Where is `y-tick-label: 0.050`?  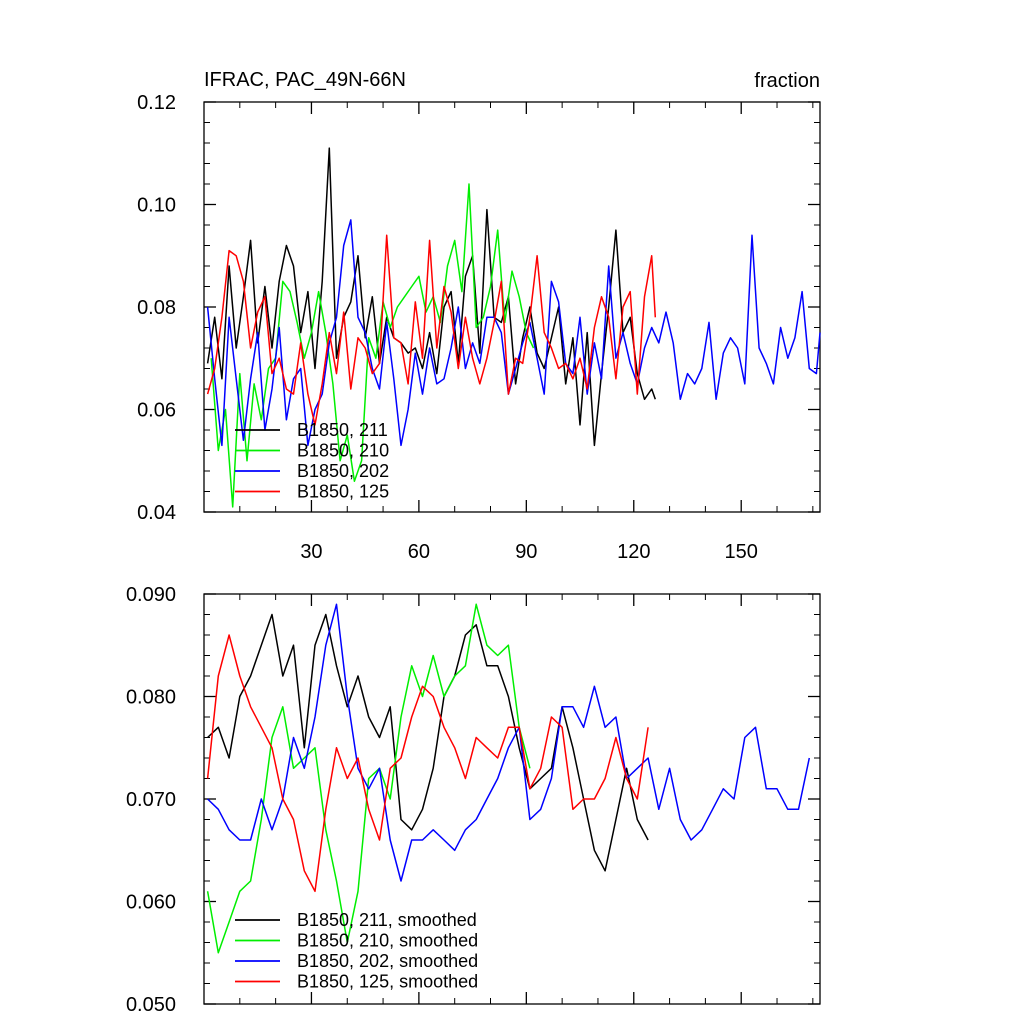
y-tick-label: 0.050 is located at coordinates (151, 1005).